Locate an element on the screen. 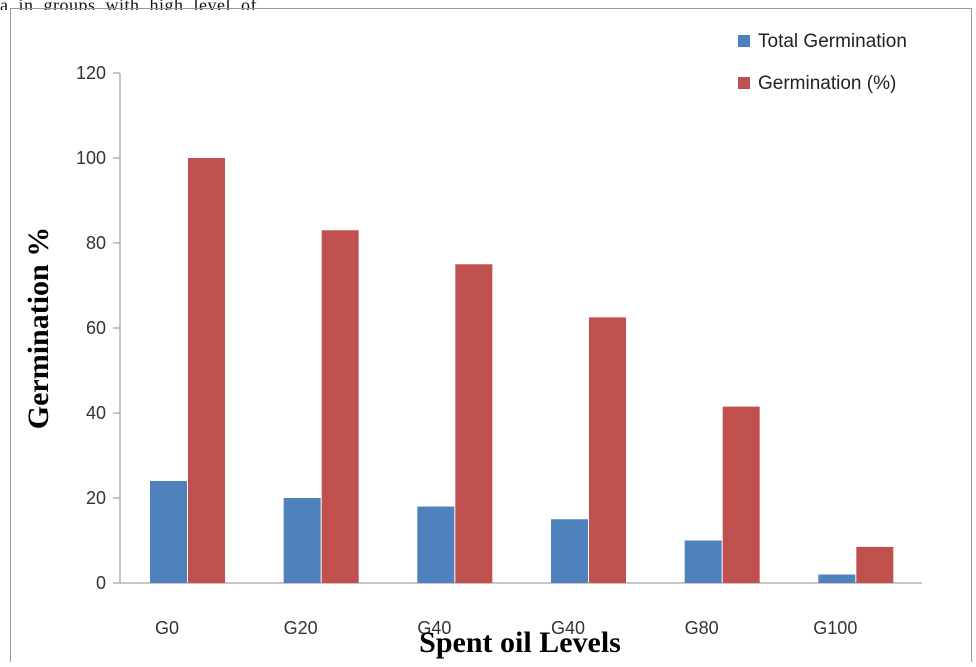 The image size is (976, 667). y-tick-label: 120 is located at coordinates (91, 73).